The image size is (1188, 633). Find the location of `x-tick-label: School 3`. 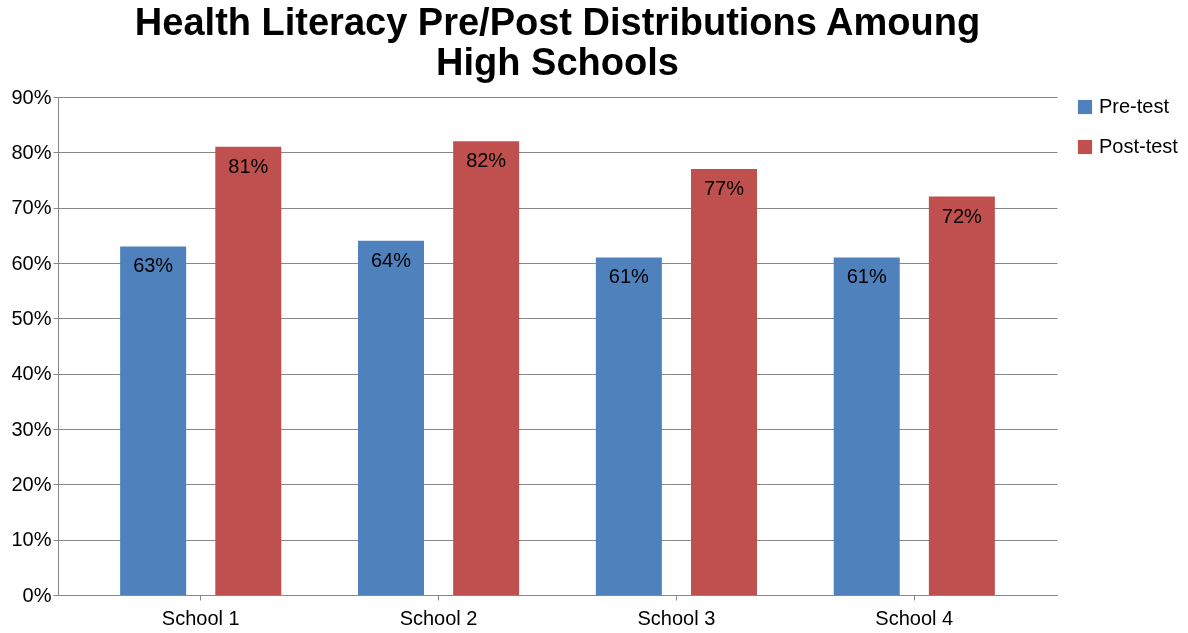

x-tick-label: School 3 is located at coordinates (676, 617).